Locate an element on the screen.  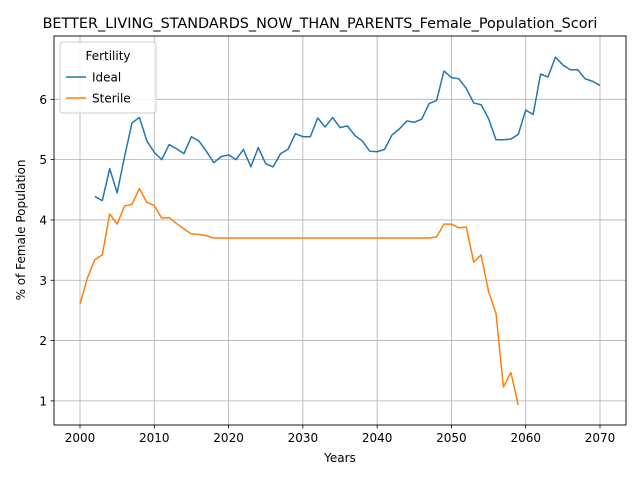
legend: Fertility Ideal Sterile is located at coordinates (108, 77).